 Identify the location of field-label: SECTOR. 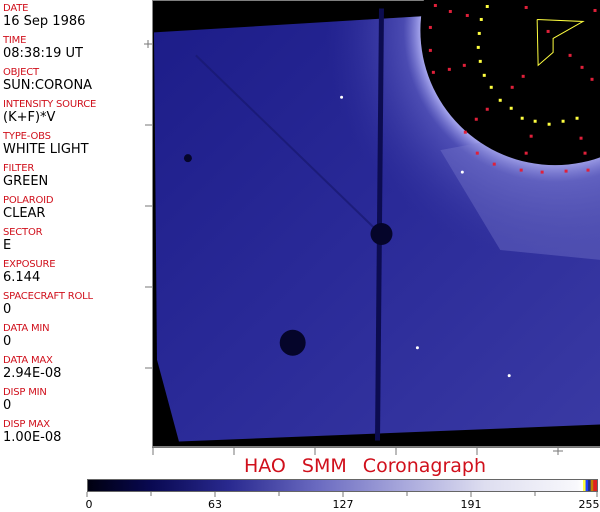
(23, 232).